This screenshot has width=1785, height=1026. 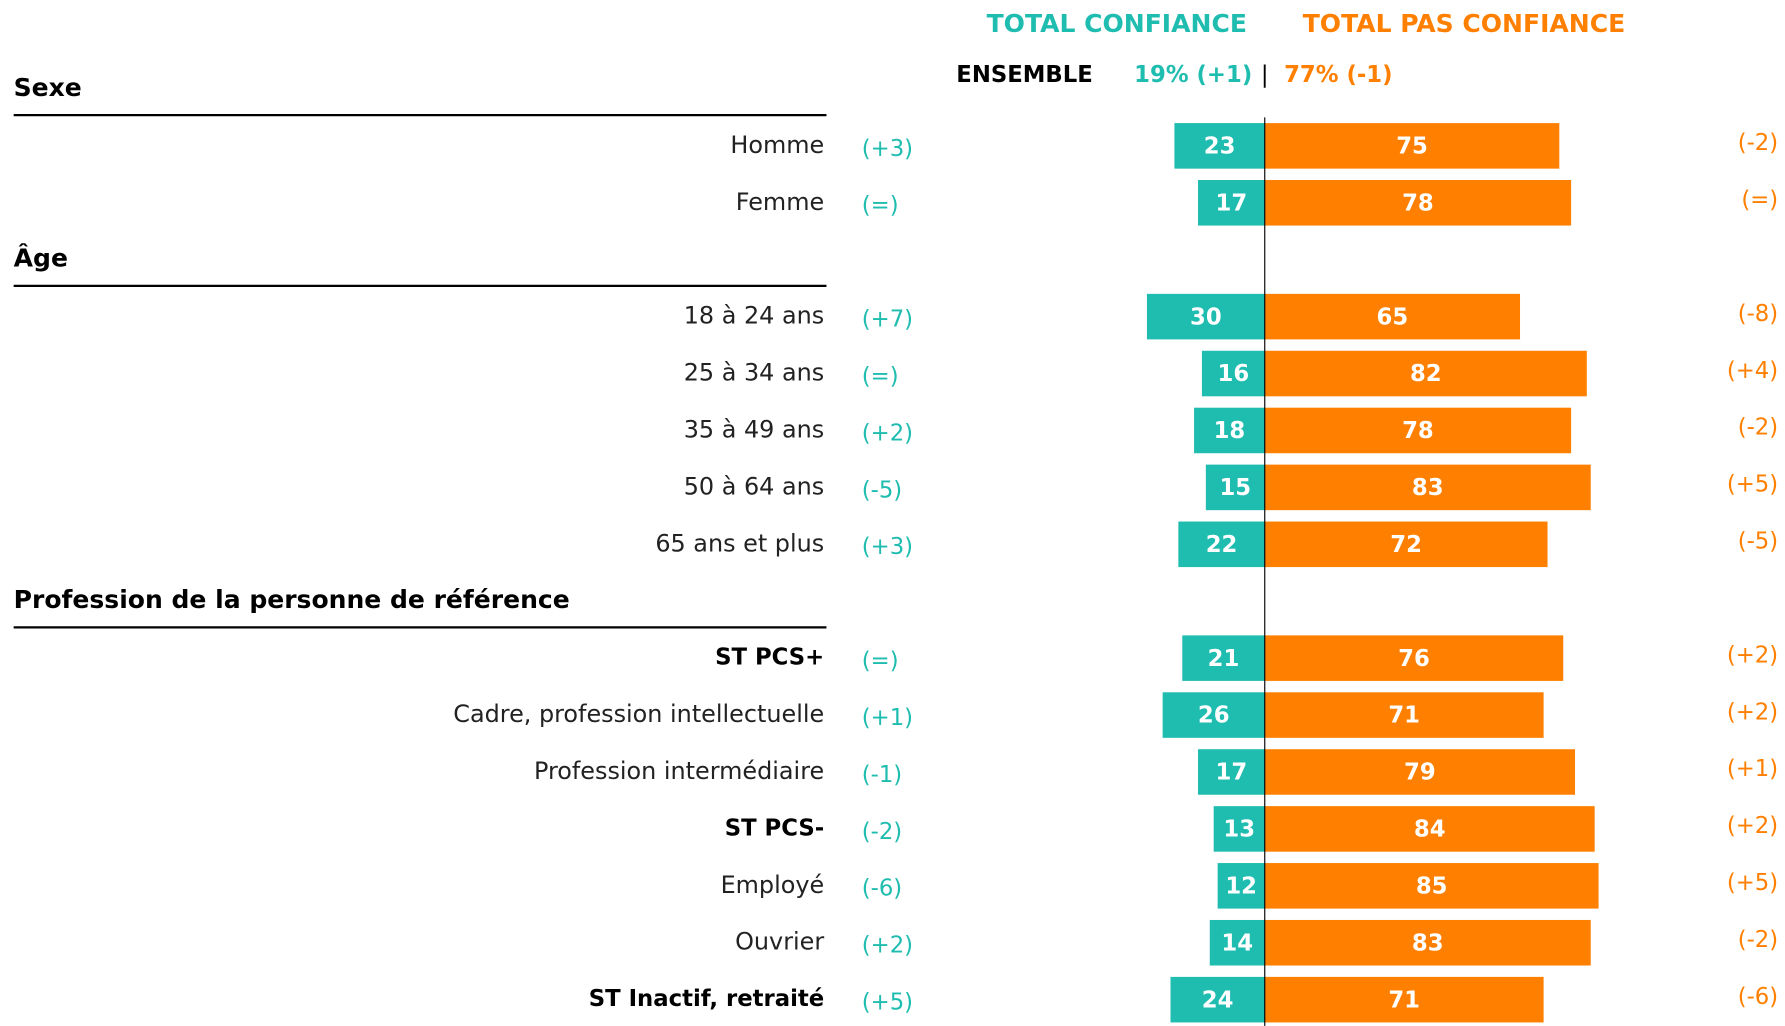 I want to click on row-label: Profession intermédiaire, so click(x=679, y=771).